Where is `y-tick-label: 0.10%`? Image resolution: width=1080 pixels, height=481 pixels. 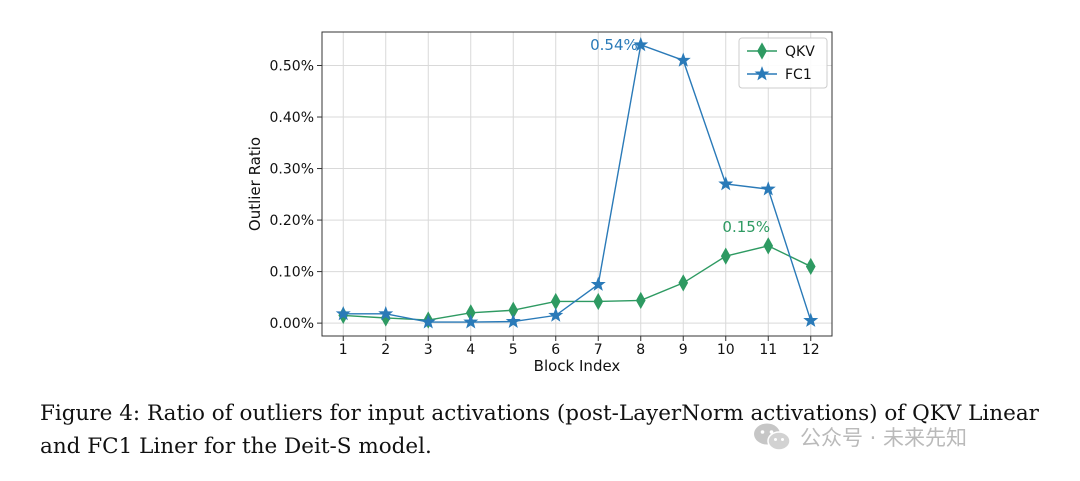
y-tick-label: 0.10% is located at coordinates (292, 273).